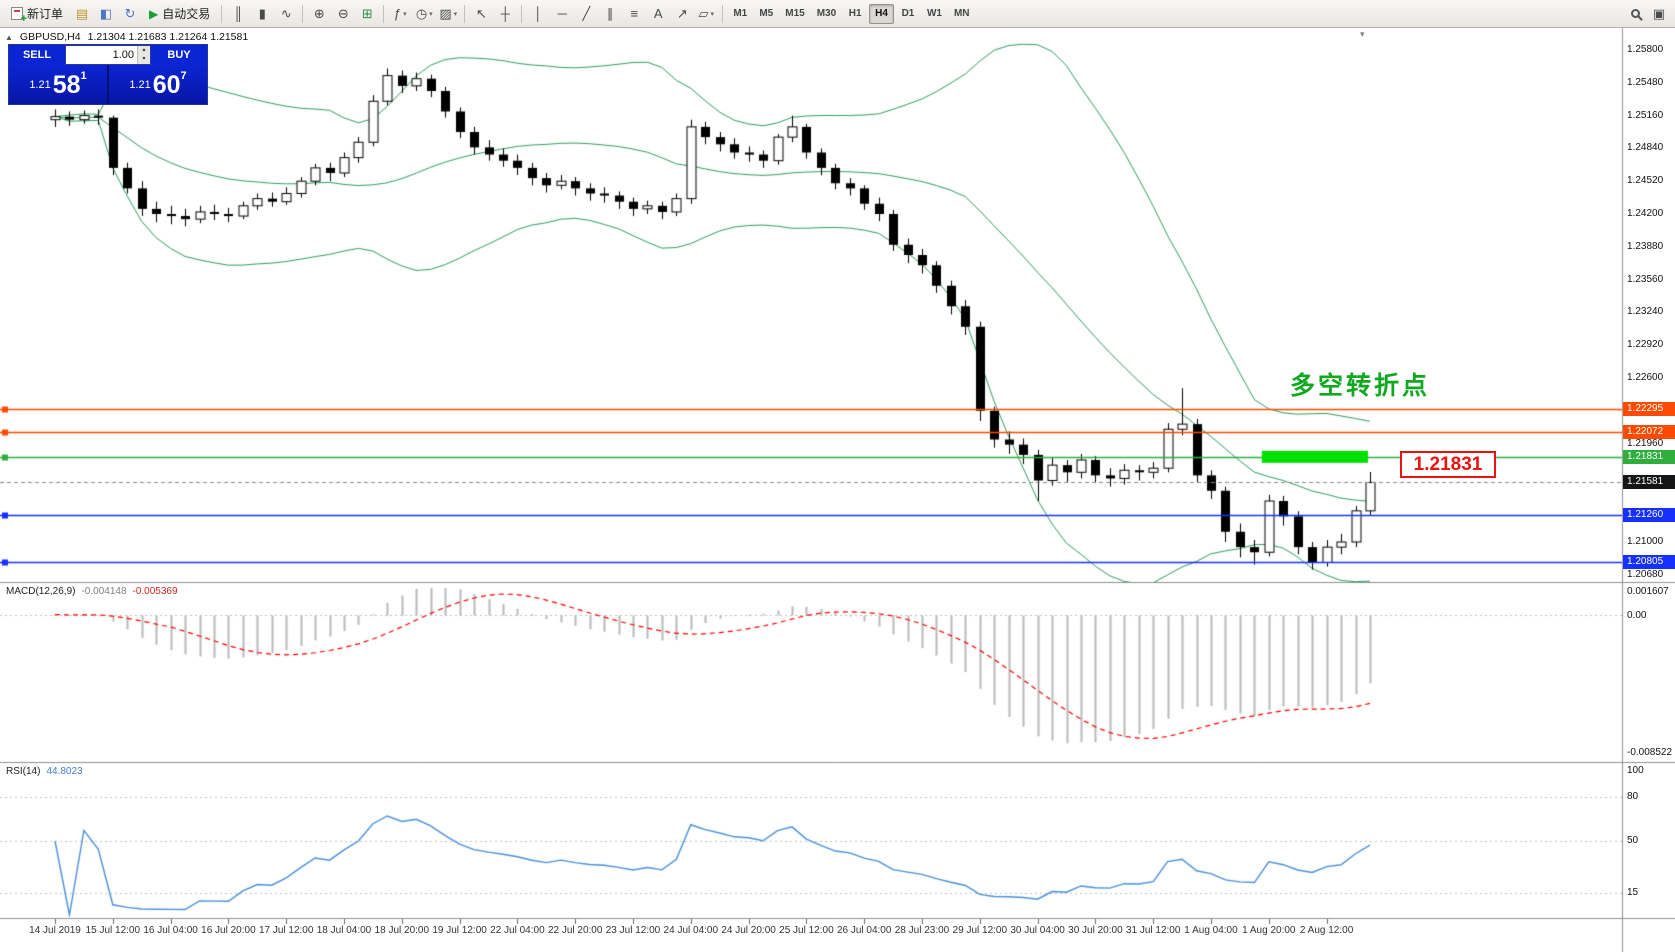 The height and width of the screenshot is (952, 1675). I want to click on trade-panel-divider, so click(108, 84).